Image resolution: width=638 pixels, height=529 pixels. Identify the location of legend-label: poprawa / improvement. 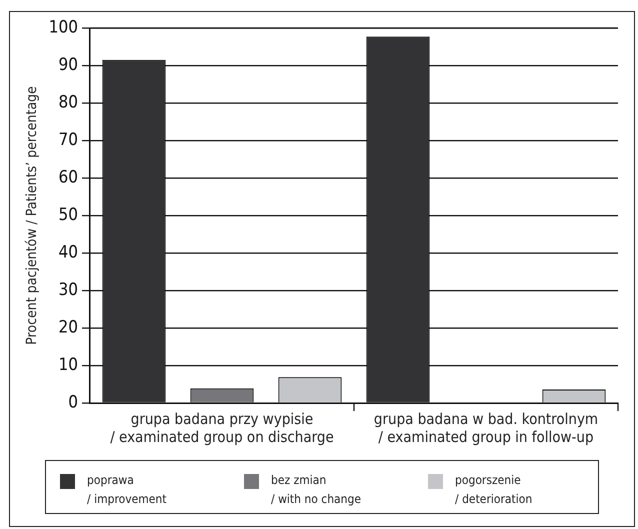
(126, 490).